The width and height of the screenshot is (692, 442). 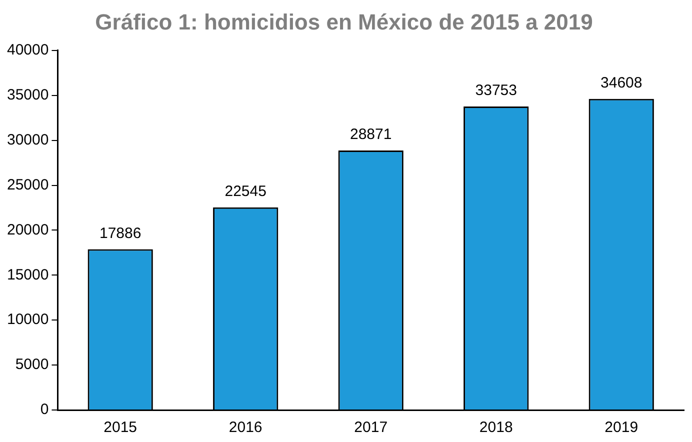 I want to click on y-tick-label: 30000, so click(x=27, y=139).